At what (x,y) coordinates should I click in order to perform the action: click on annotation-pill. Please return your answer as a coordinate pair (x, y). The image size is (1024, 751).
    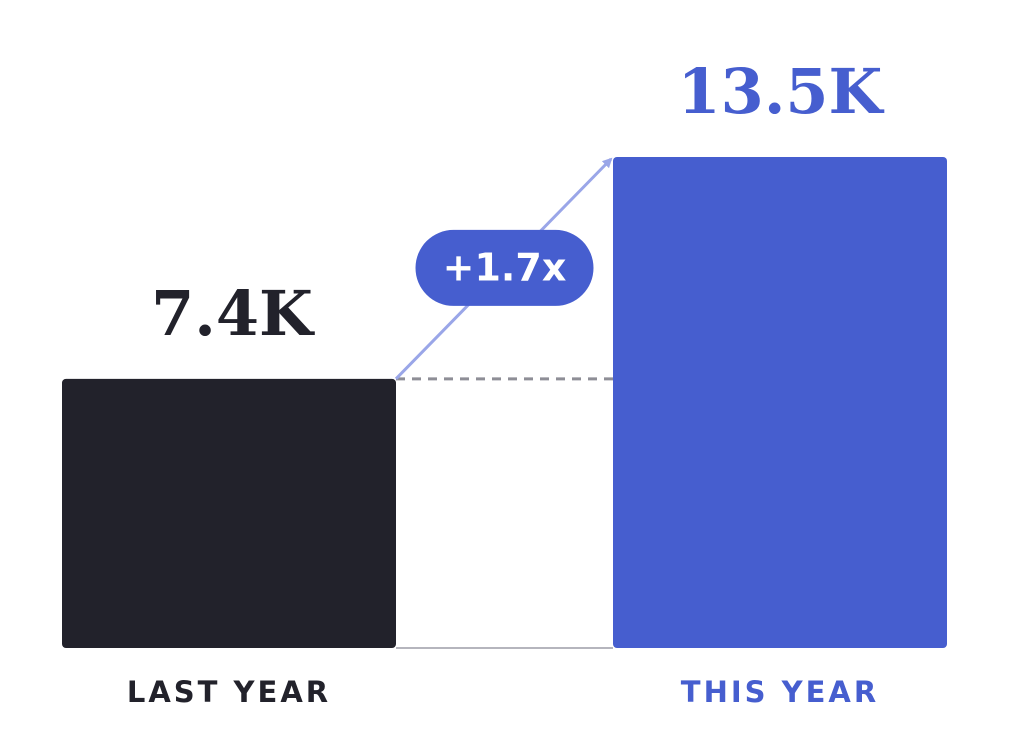
    Looking at the image, I should click on (504, 267).